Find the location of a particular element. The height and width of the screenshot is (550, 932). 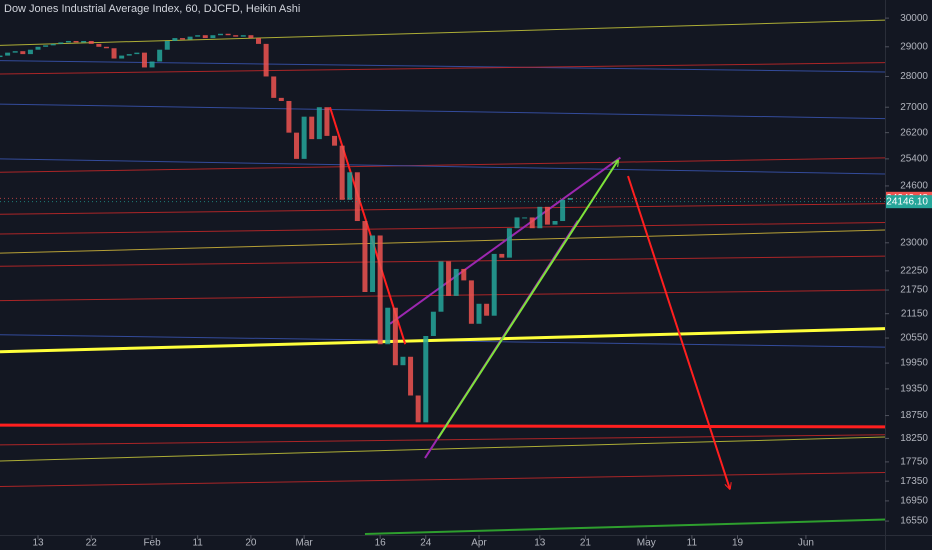

y-tick-label: 30000 is located at coordinates (914, 18).